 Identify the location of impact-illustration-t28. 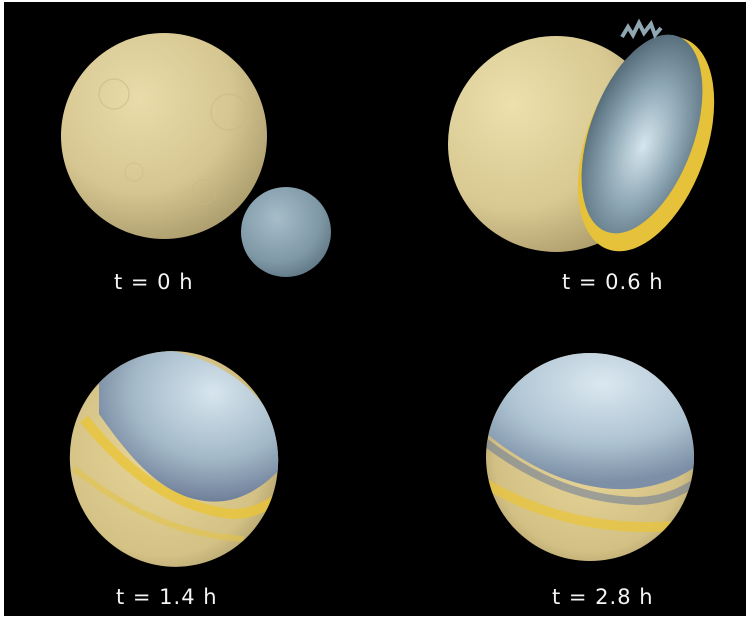
(590, 457).